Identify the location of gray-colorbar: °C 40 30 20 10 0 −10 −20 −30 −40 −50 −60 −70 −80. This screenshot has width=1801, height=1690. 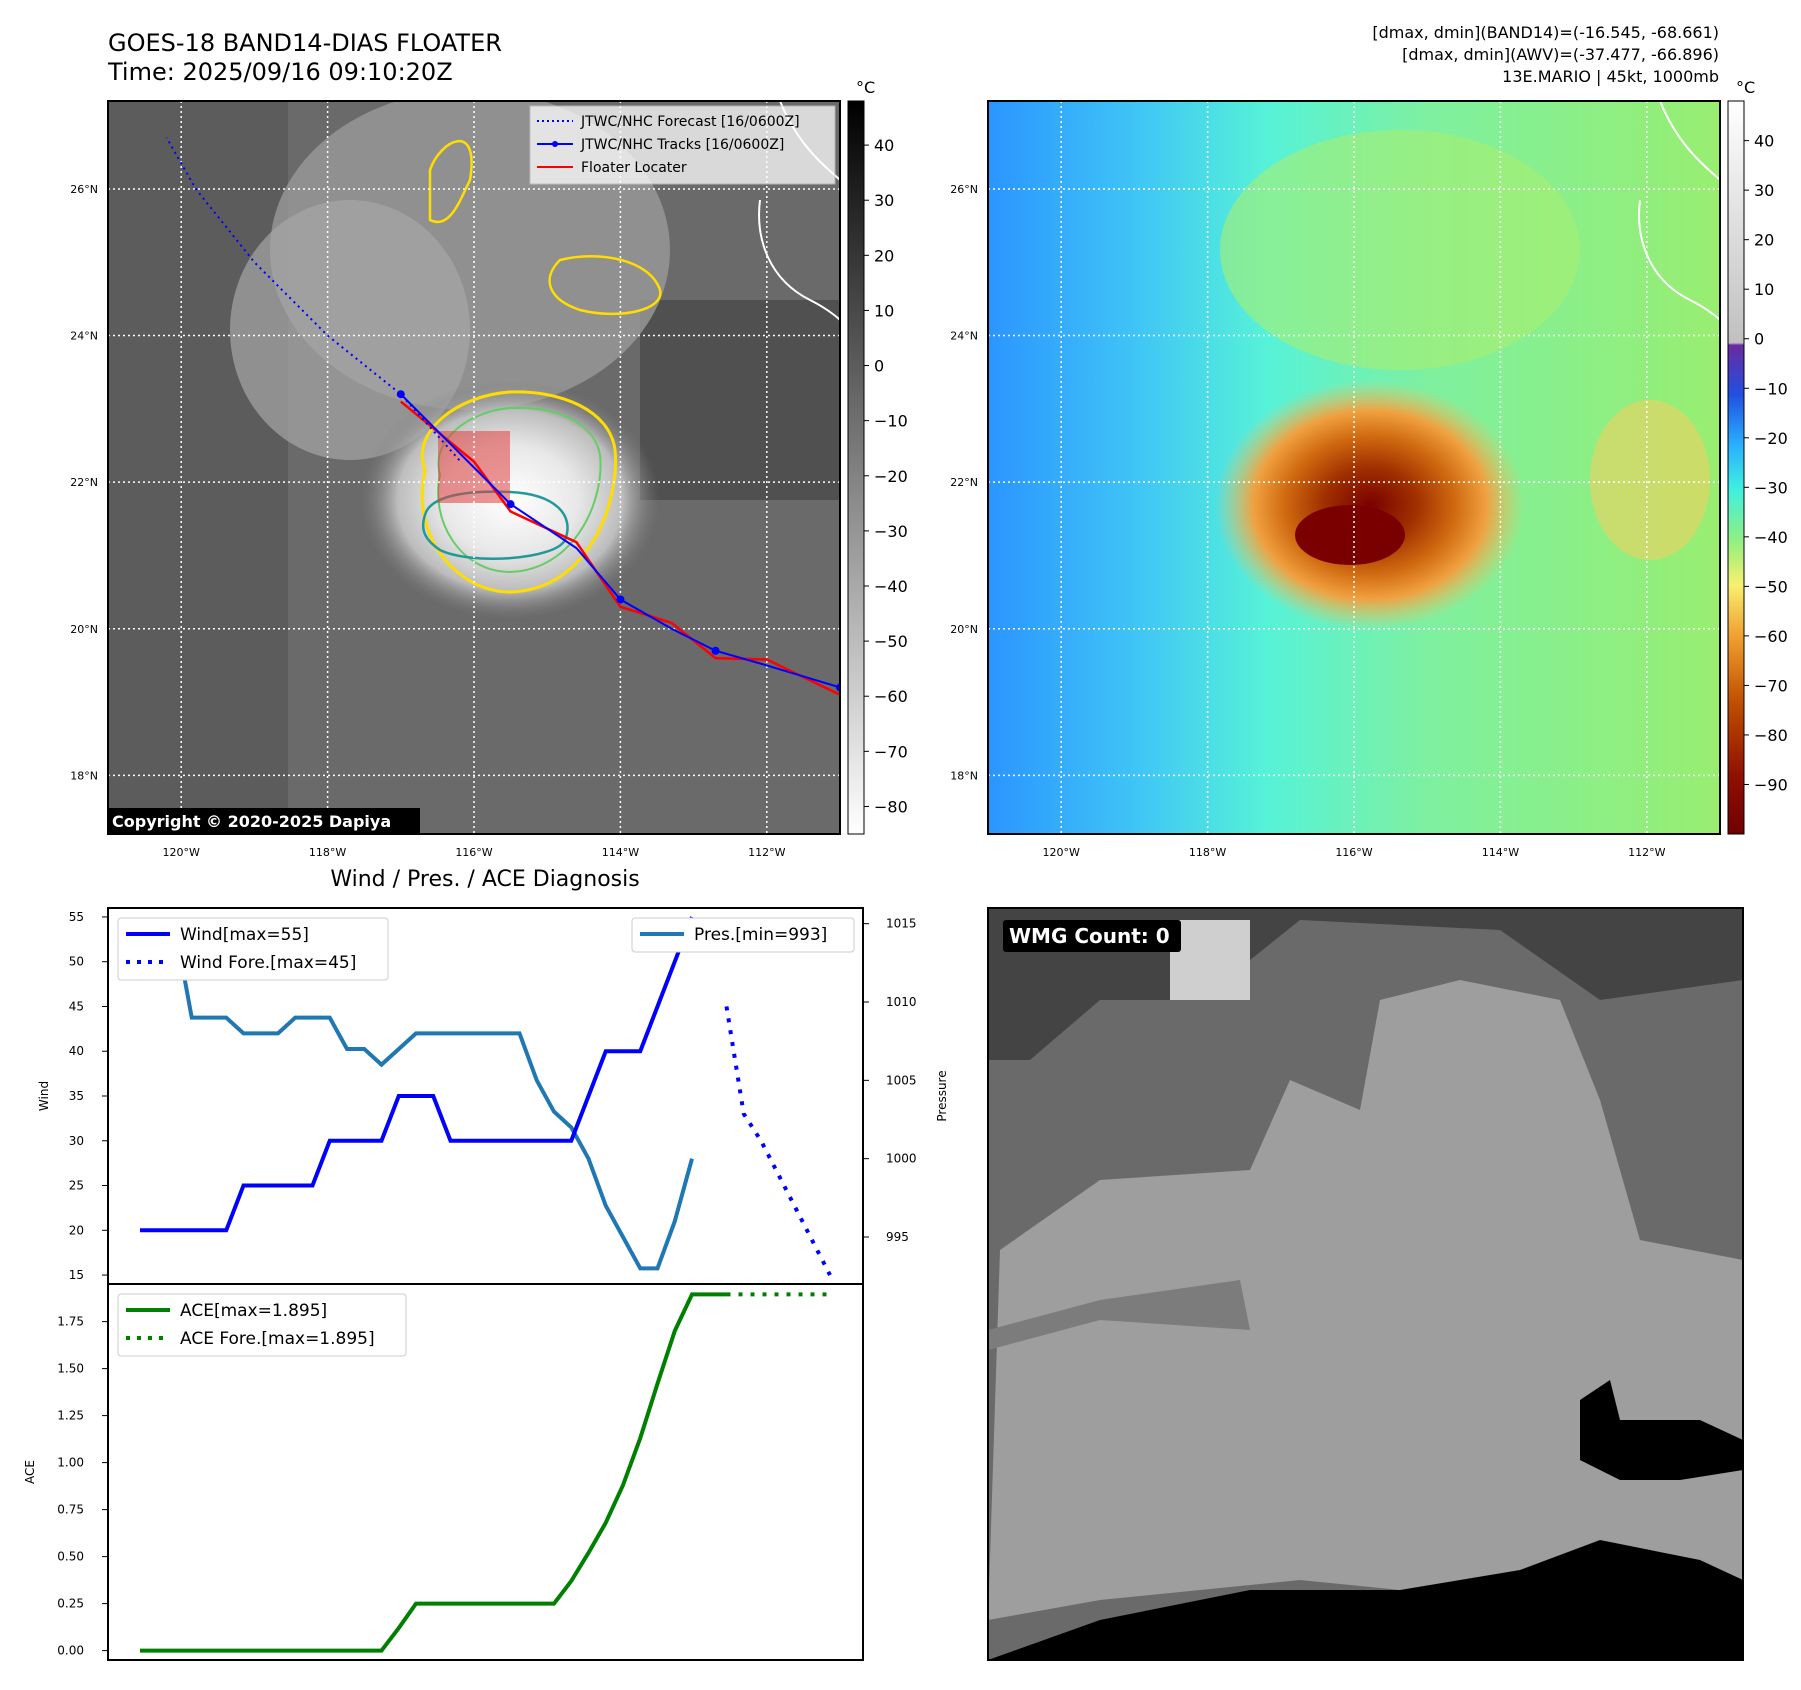
(877, 456).